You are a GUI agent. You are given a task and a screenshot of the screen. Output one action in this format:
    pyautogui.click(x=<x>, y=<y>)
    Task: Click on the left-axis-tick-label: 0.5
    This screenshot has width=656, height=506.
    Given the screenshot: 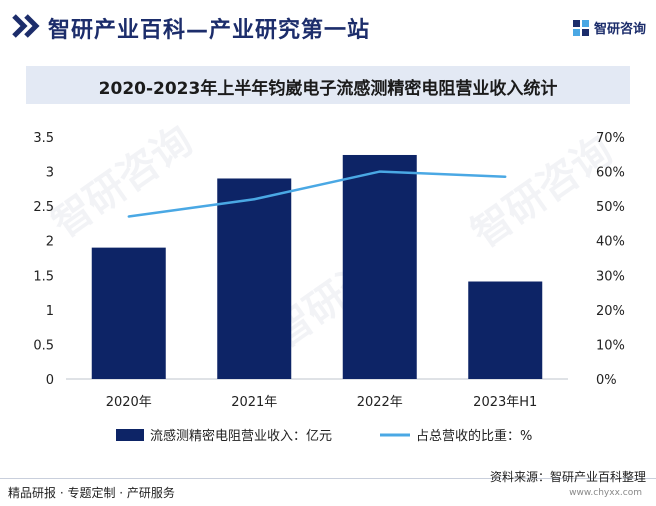 What is the action you would take?
    pyautogui.click(x=43, y=345)
    